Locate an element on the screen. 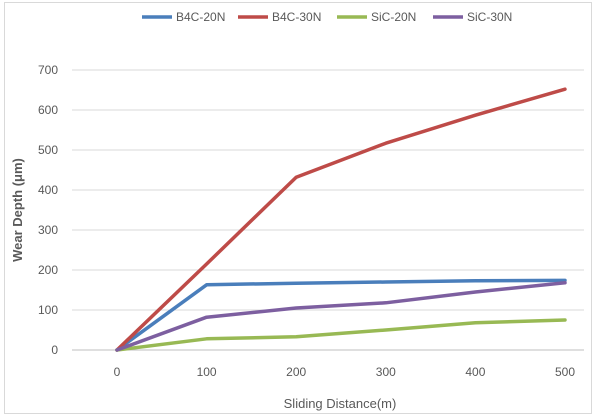 This screenshot has height=416, width=594. x-tick-label-200: 200 is located at coordinates (296, 372).